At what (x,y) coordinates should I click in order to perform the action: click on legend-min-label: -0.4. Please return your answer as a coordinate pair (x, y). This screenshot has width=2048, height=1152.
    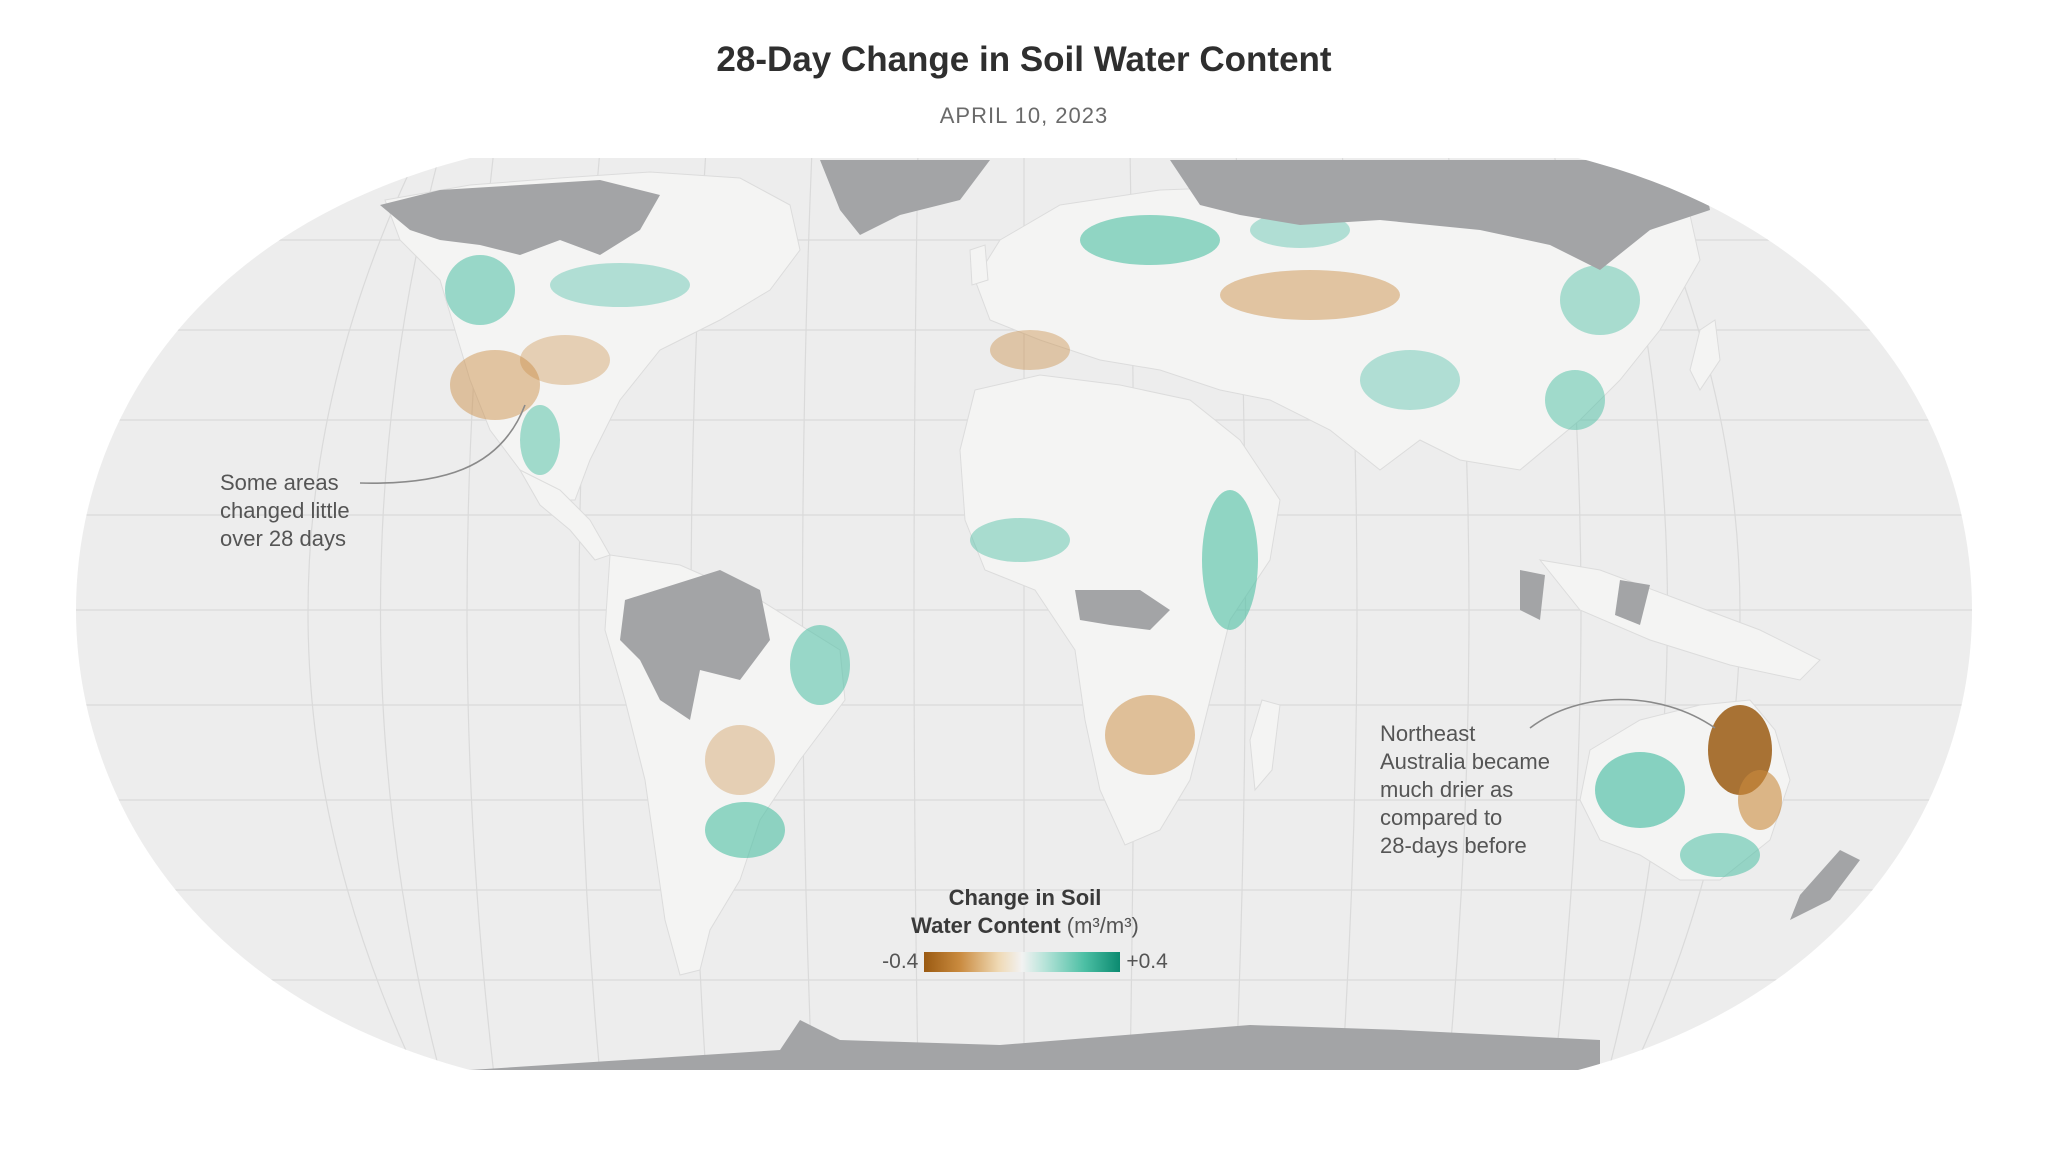
    Looking at the image, I should click on (900, 961).